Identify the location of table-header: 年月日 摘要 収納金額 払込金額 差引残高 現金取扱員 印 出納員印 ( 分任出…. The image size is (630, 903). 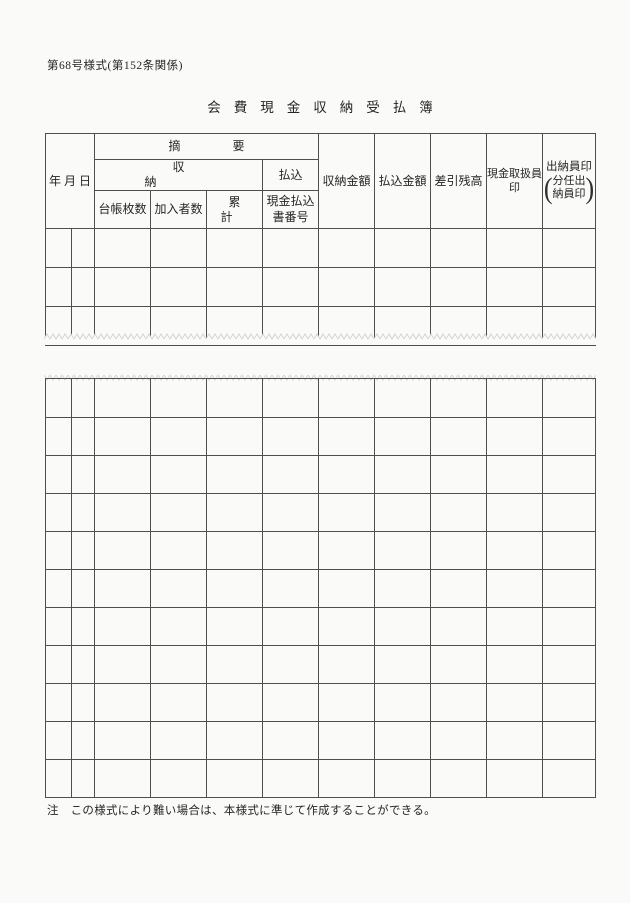
(320, 181).